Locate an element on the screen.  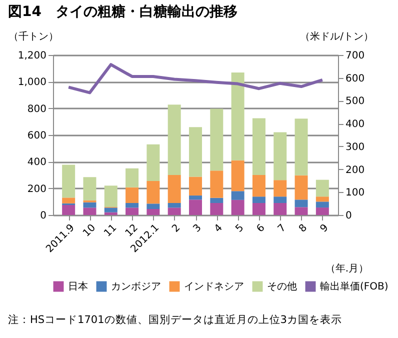
legend-label: インドネシア is located at coordinates (214, 287).